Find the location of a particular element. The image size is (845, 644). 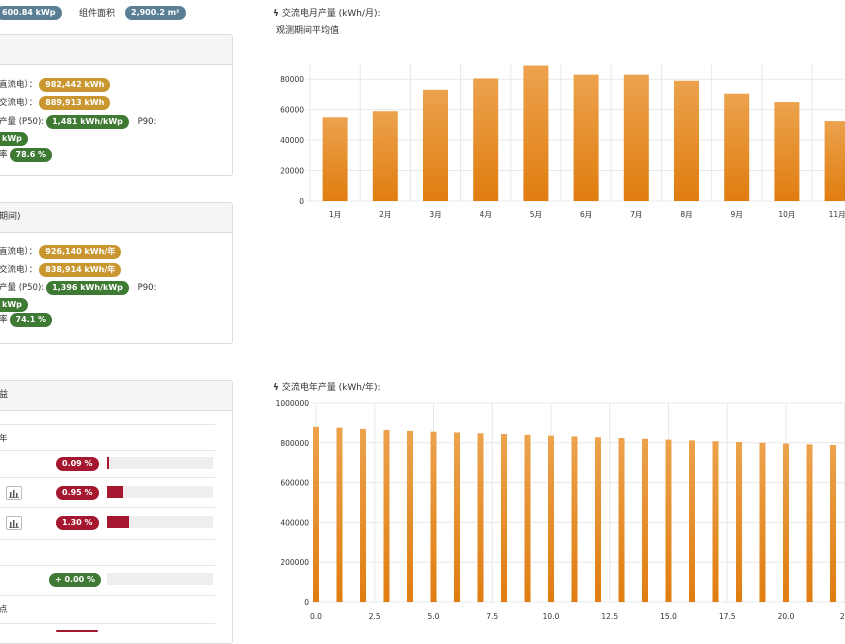

x-tick-label: 11月 is located at coordinates (837, 214).